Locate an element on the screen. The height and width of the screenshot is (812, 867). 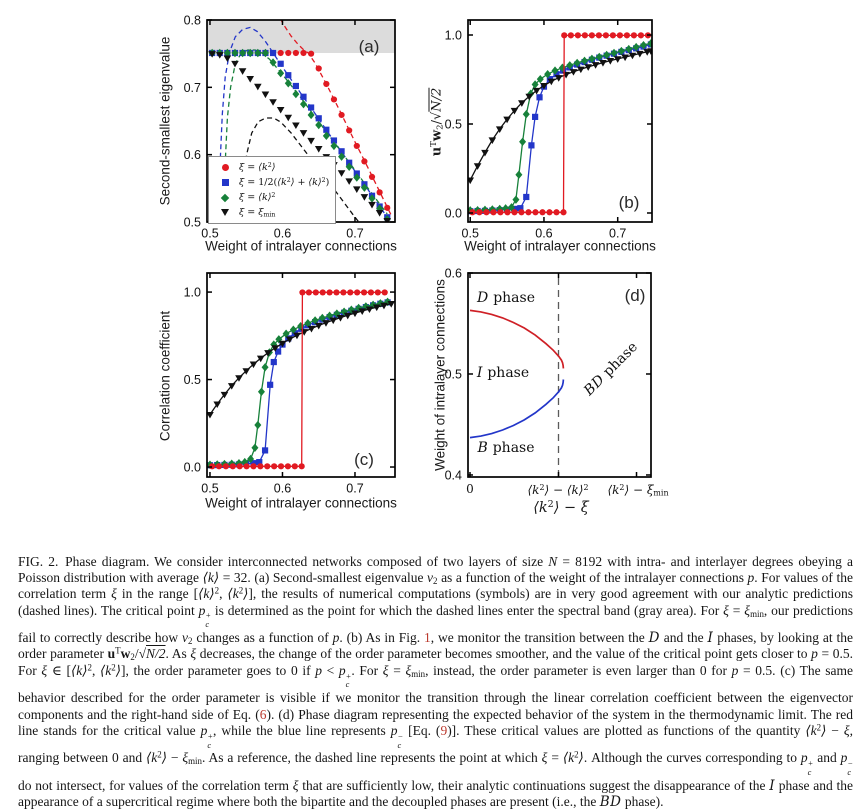
panel-d-xlabel: ⟨k2⟩ − ξ is located at coordinates (561, 507).